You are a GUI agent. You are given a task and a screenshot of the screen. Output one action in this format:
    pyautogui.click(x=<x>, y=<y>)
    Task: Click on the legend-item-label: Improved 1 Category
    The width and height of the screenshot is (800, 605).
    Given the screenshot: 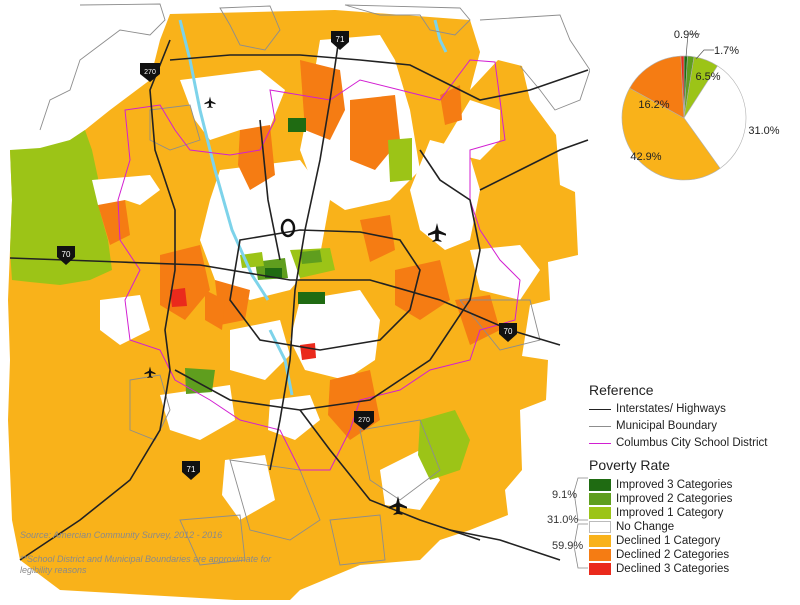 What is the action you would take?
    pyautogui.click(x=670, y=513)
    